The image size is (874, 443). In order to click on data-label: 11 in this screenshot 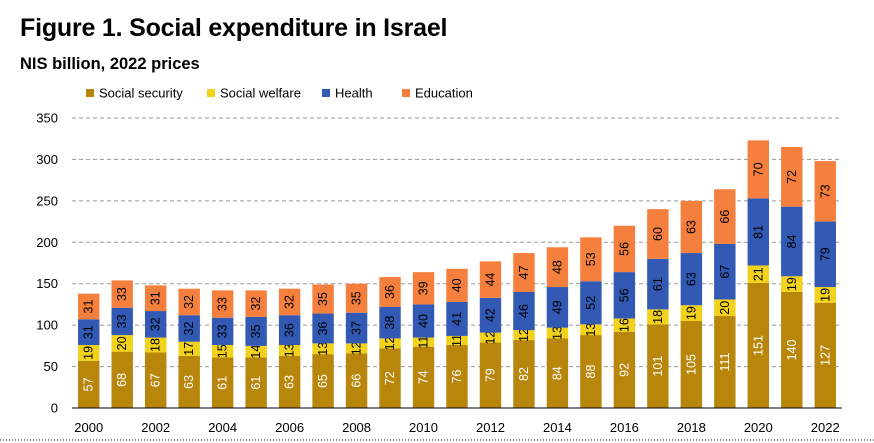, I will do `click(457, 340)`.